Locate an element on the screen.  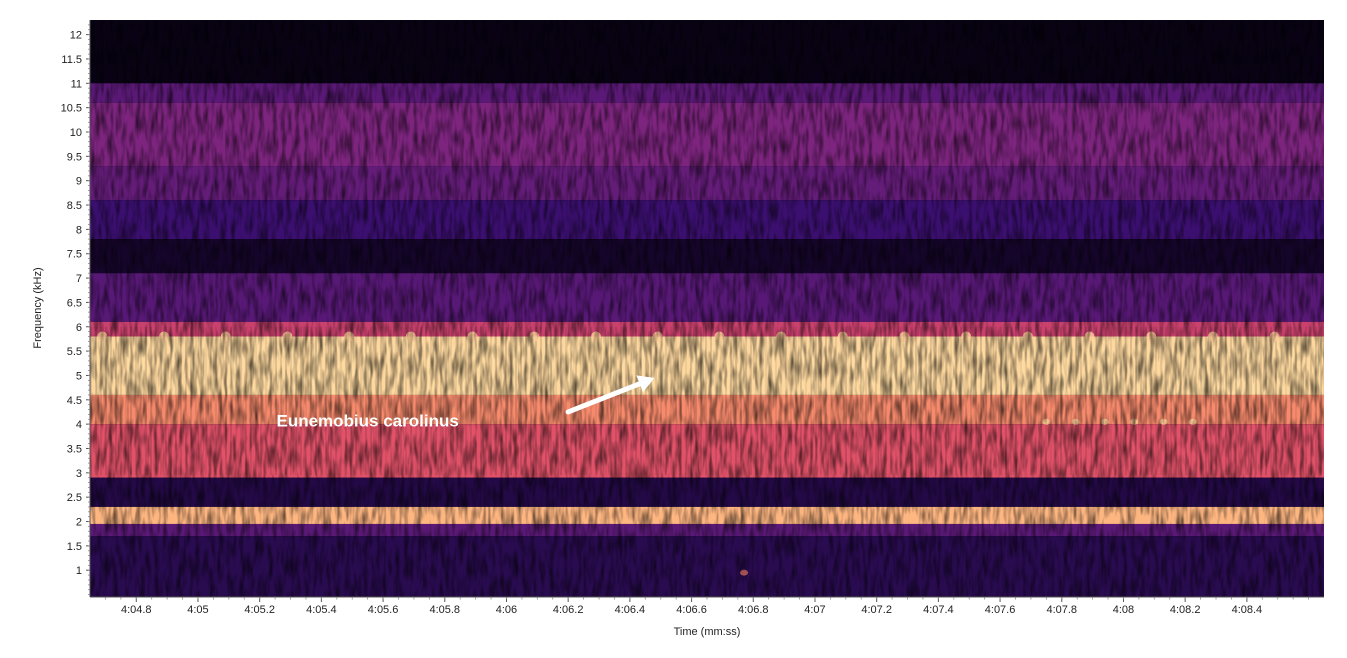
y-tick-label: 11.5 is located at coordinates (71, 60).